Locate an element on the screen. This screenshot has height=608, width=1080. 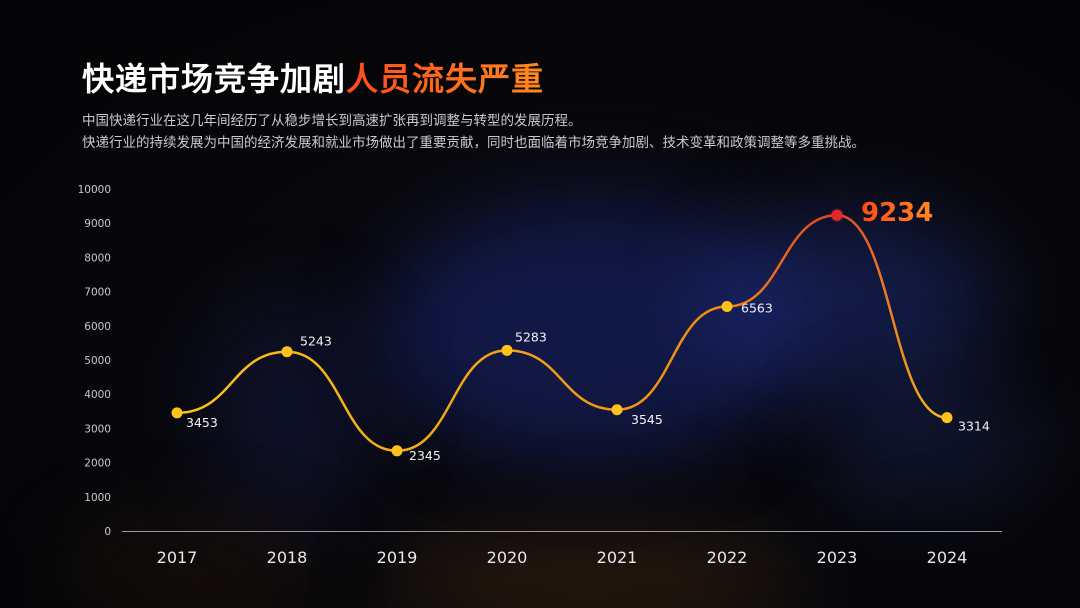
y-tick-label: 1000 is located at coordinates (97, 498).